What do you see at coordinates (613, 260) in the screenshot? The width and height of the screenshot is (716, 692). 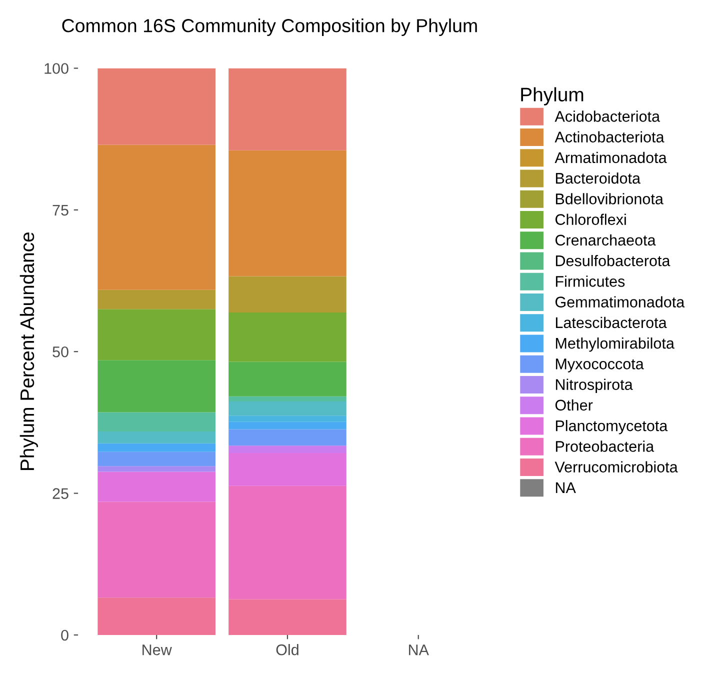 I see `legend-label: Desulfobacterota` at bounding box center [613, 260].